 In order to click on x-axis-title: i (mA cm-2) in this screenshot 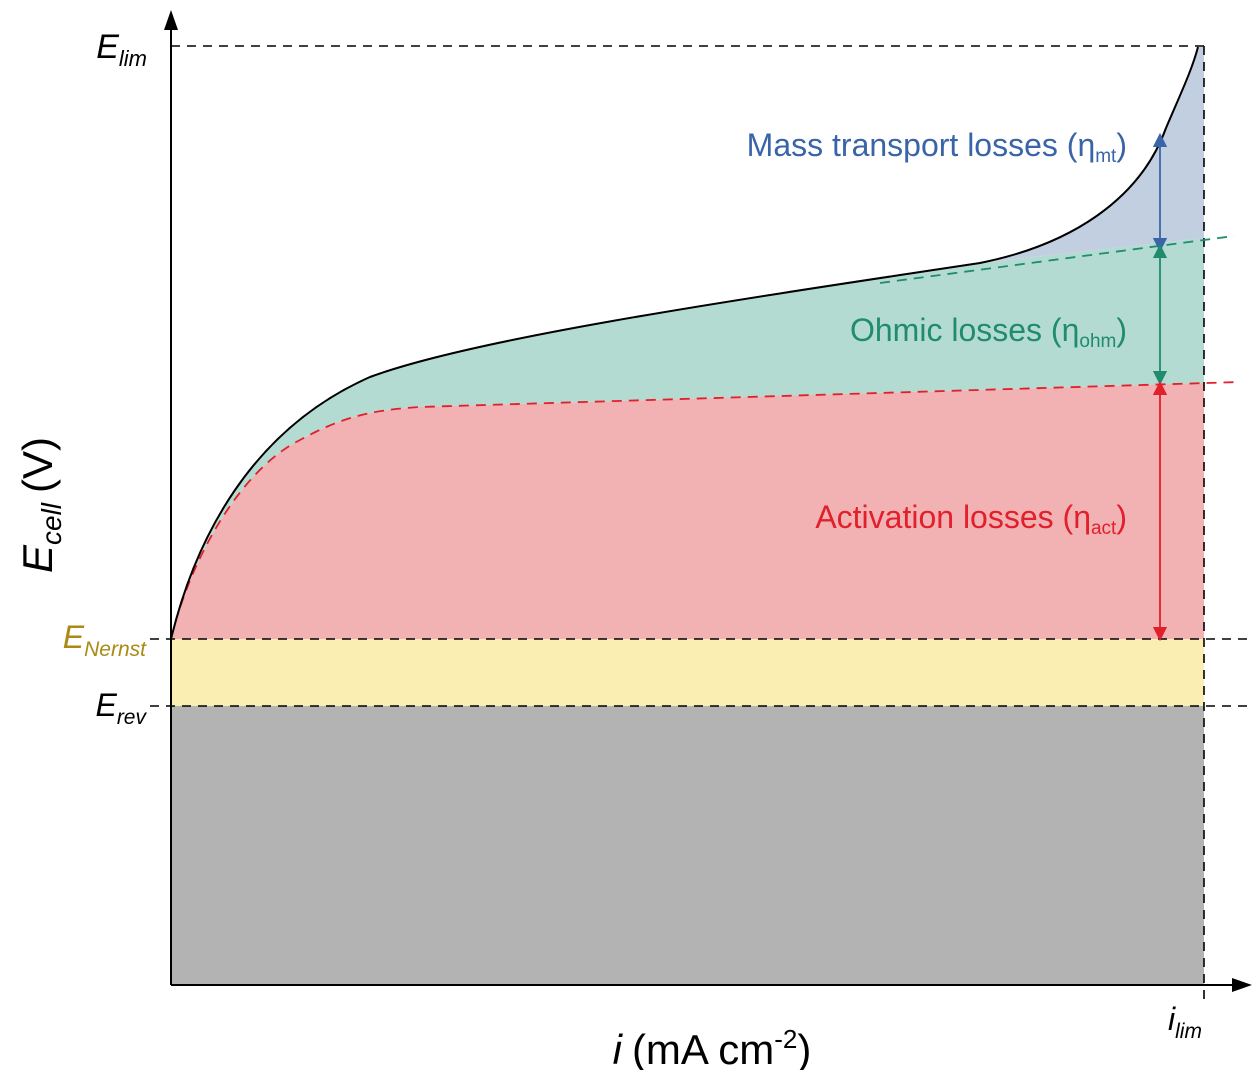, I will do `click(712, 1047)`.